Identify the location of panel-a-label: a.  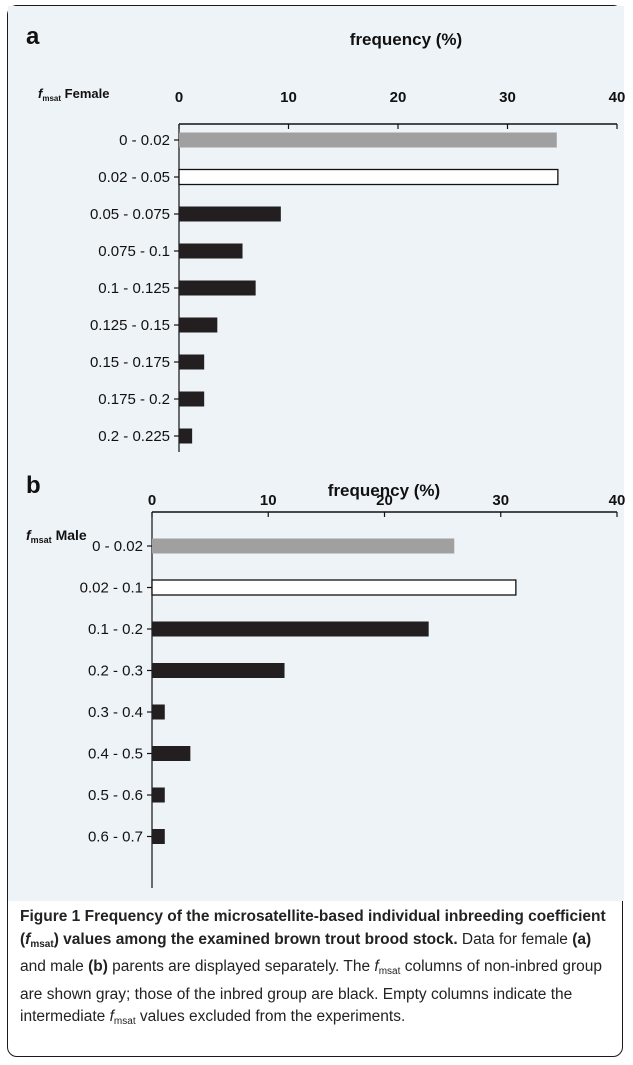
(33, 36).